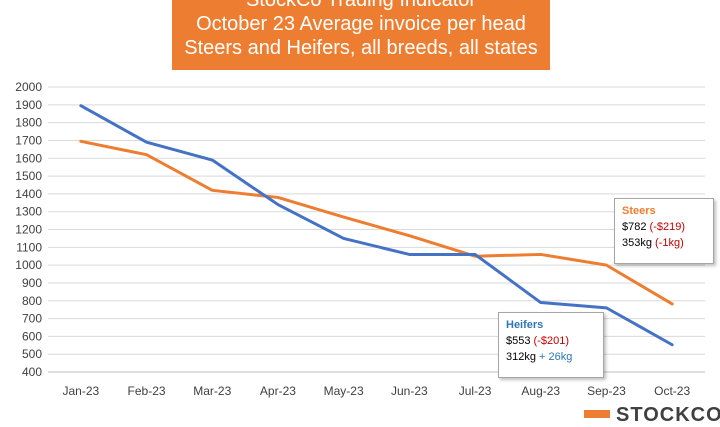 The image size is (720, 427). What do you see at coordinates (28, 105) in the screenshot?
I see `y-tick-label: 1900` at bounding box center [28, 105].